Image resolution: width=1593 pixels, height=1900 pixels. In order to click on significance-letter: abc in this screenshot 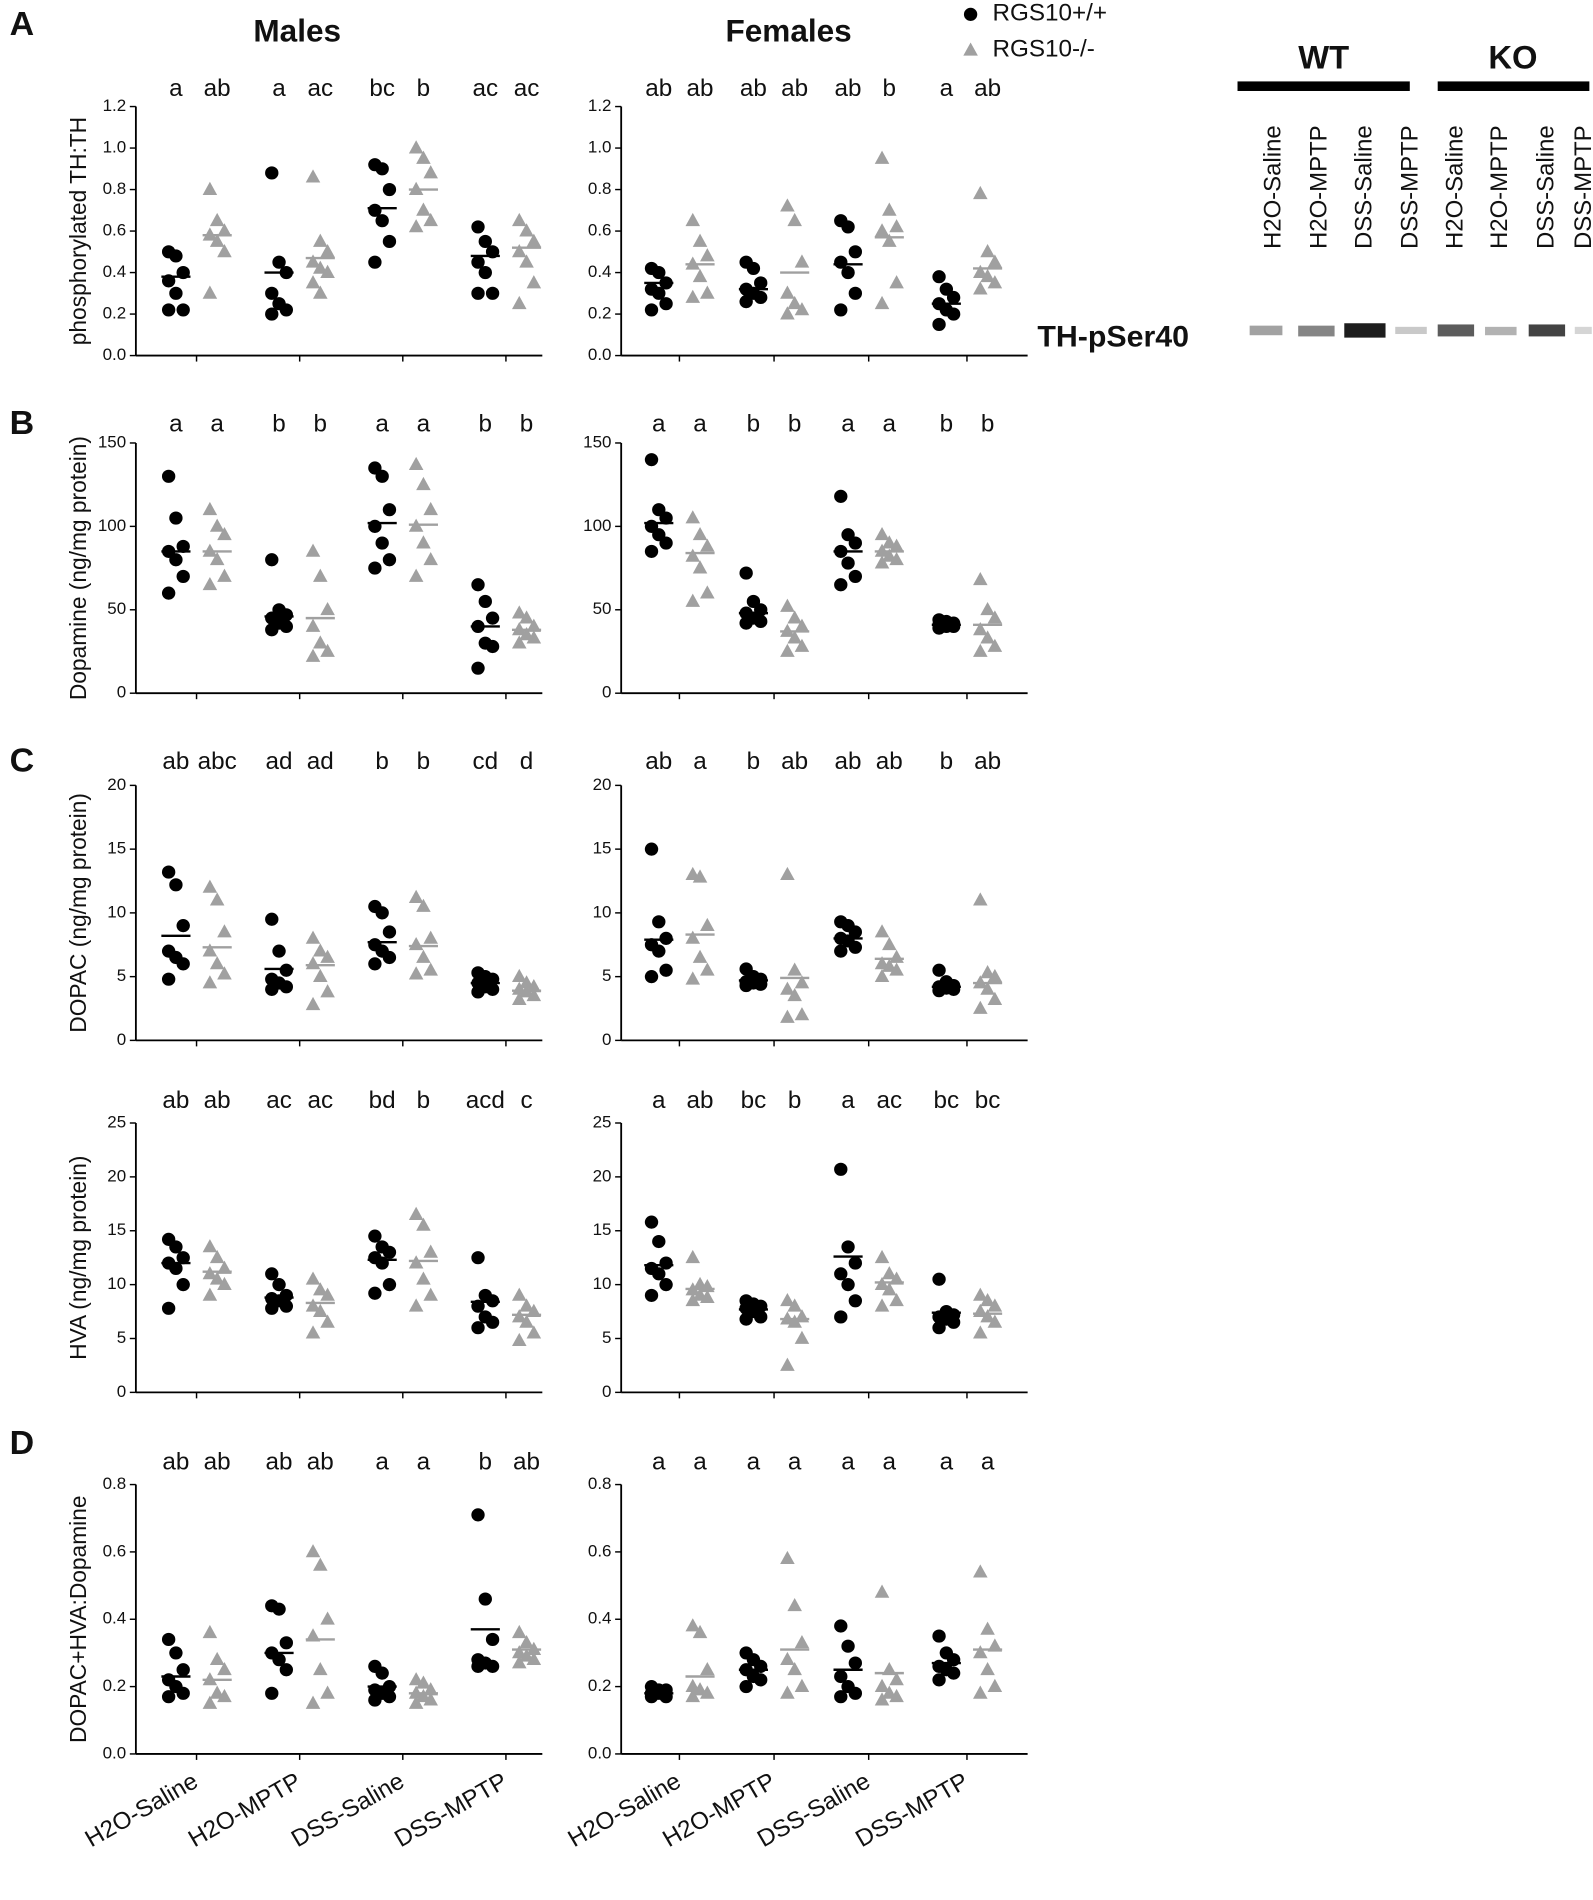, I will do `click(217, 761)`.